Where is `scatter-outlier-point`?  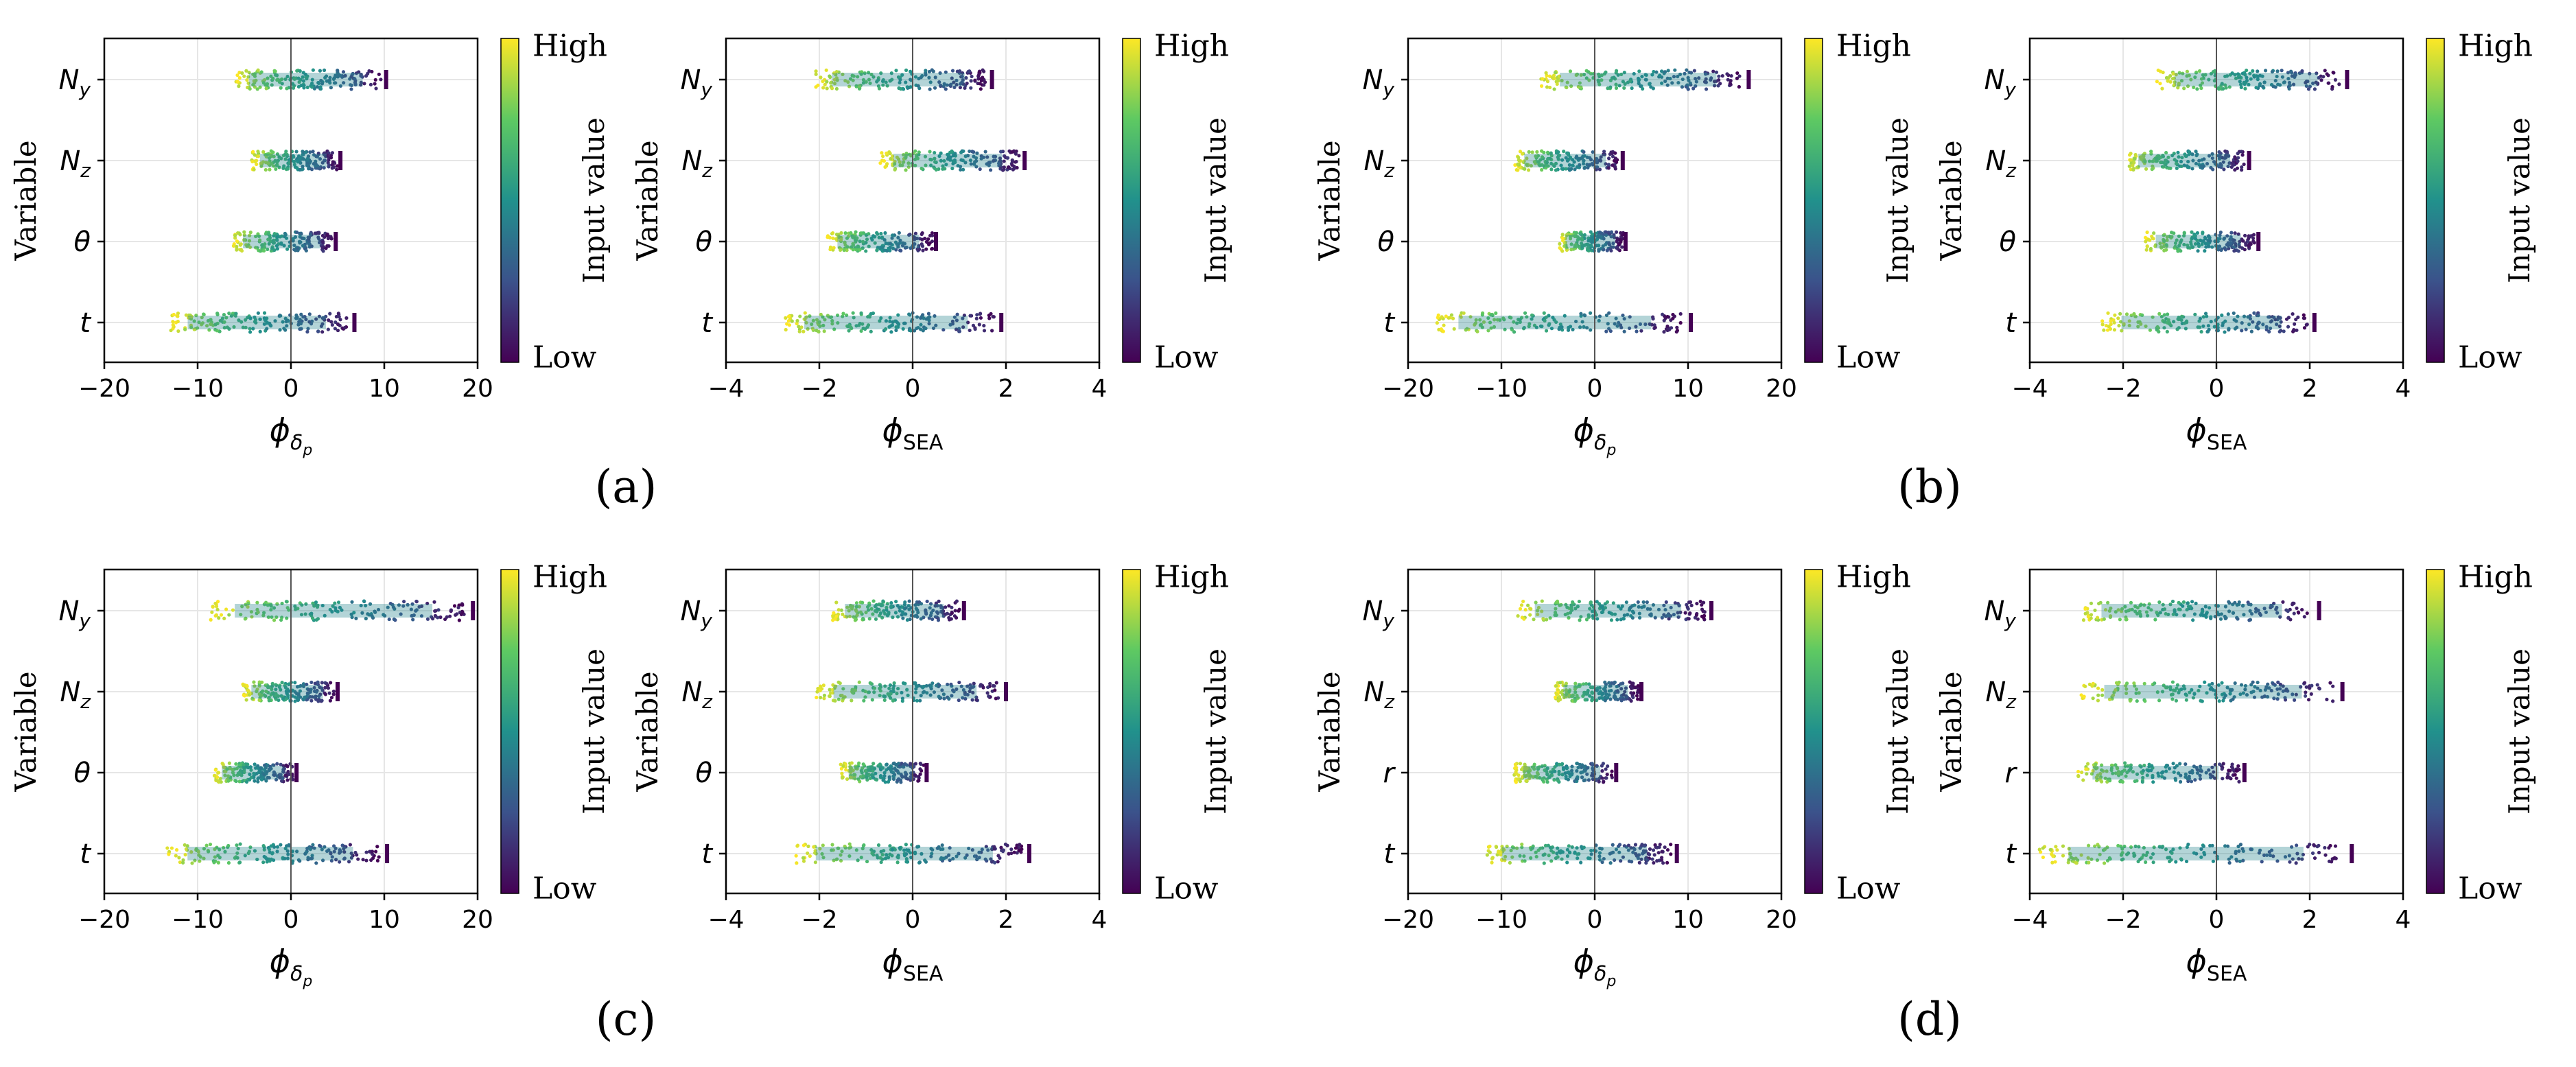 scatter-outlier-point is located at coordinates (1024, 160).